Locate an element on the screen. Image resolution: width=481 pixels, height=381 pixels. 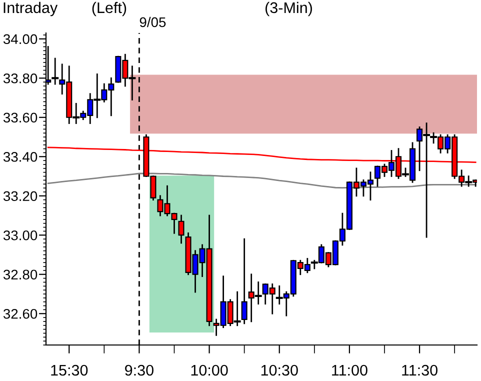
y-tick-label: 33.20 is located at coordinates (20, 196).